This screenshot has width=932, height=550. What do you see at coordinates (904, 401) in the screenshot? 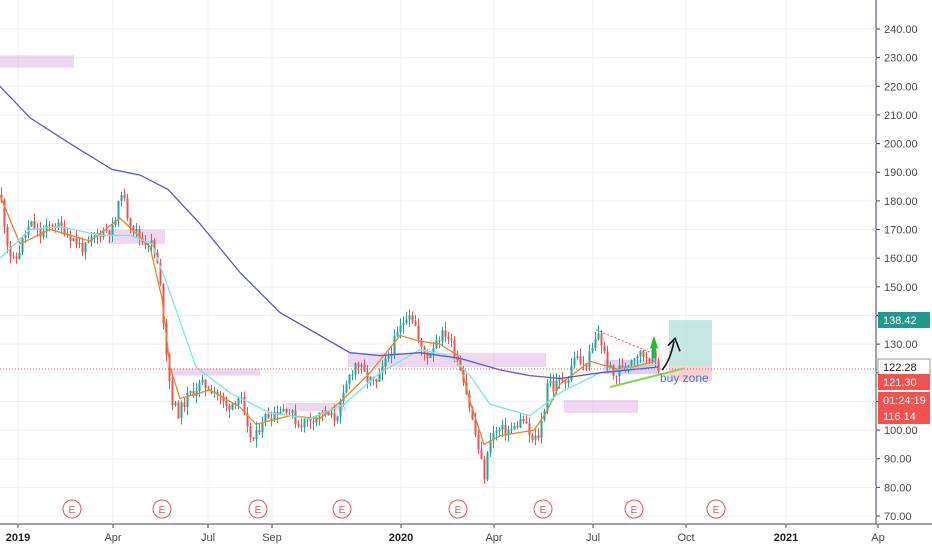
I see `price-badge-label: 01:24:19` at bounding box center [904, 401].